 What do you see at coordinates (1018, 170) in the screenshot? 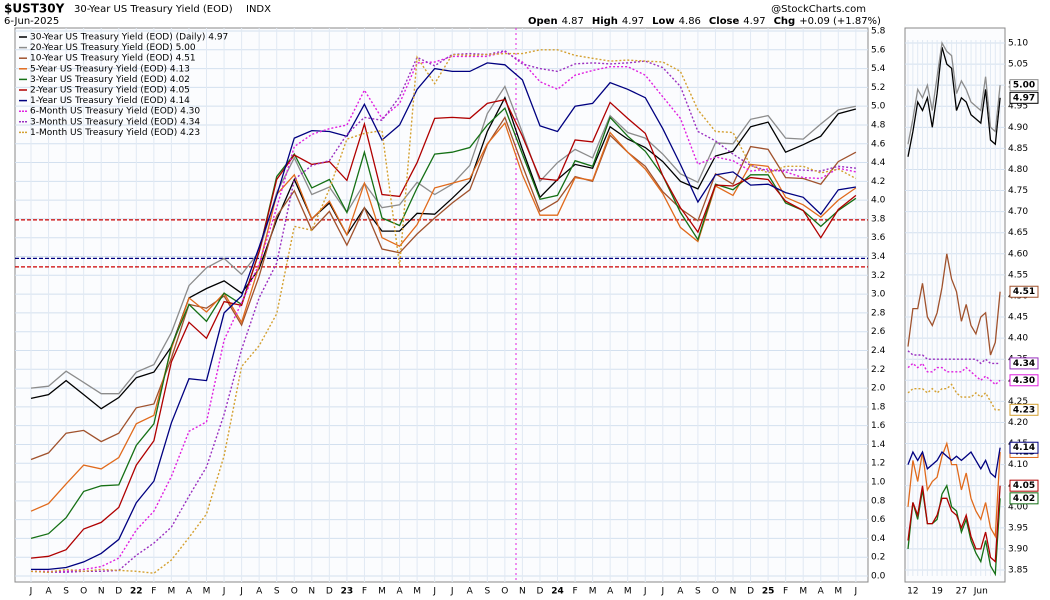
I see `y-tick-label: 4.80` at bounding box center [1018, 170].